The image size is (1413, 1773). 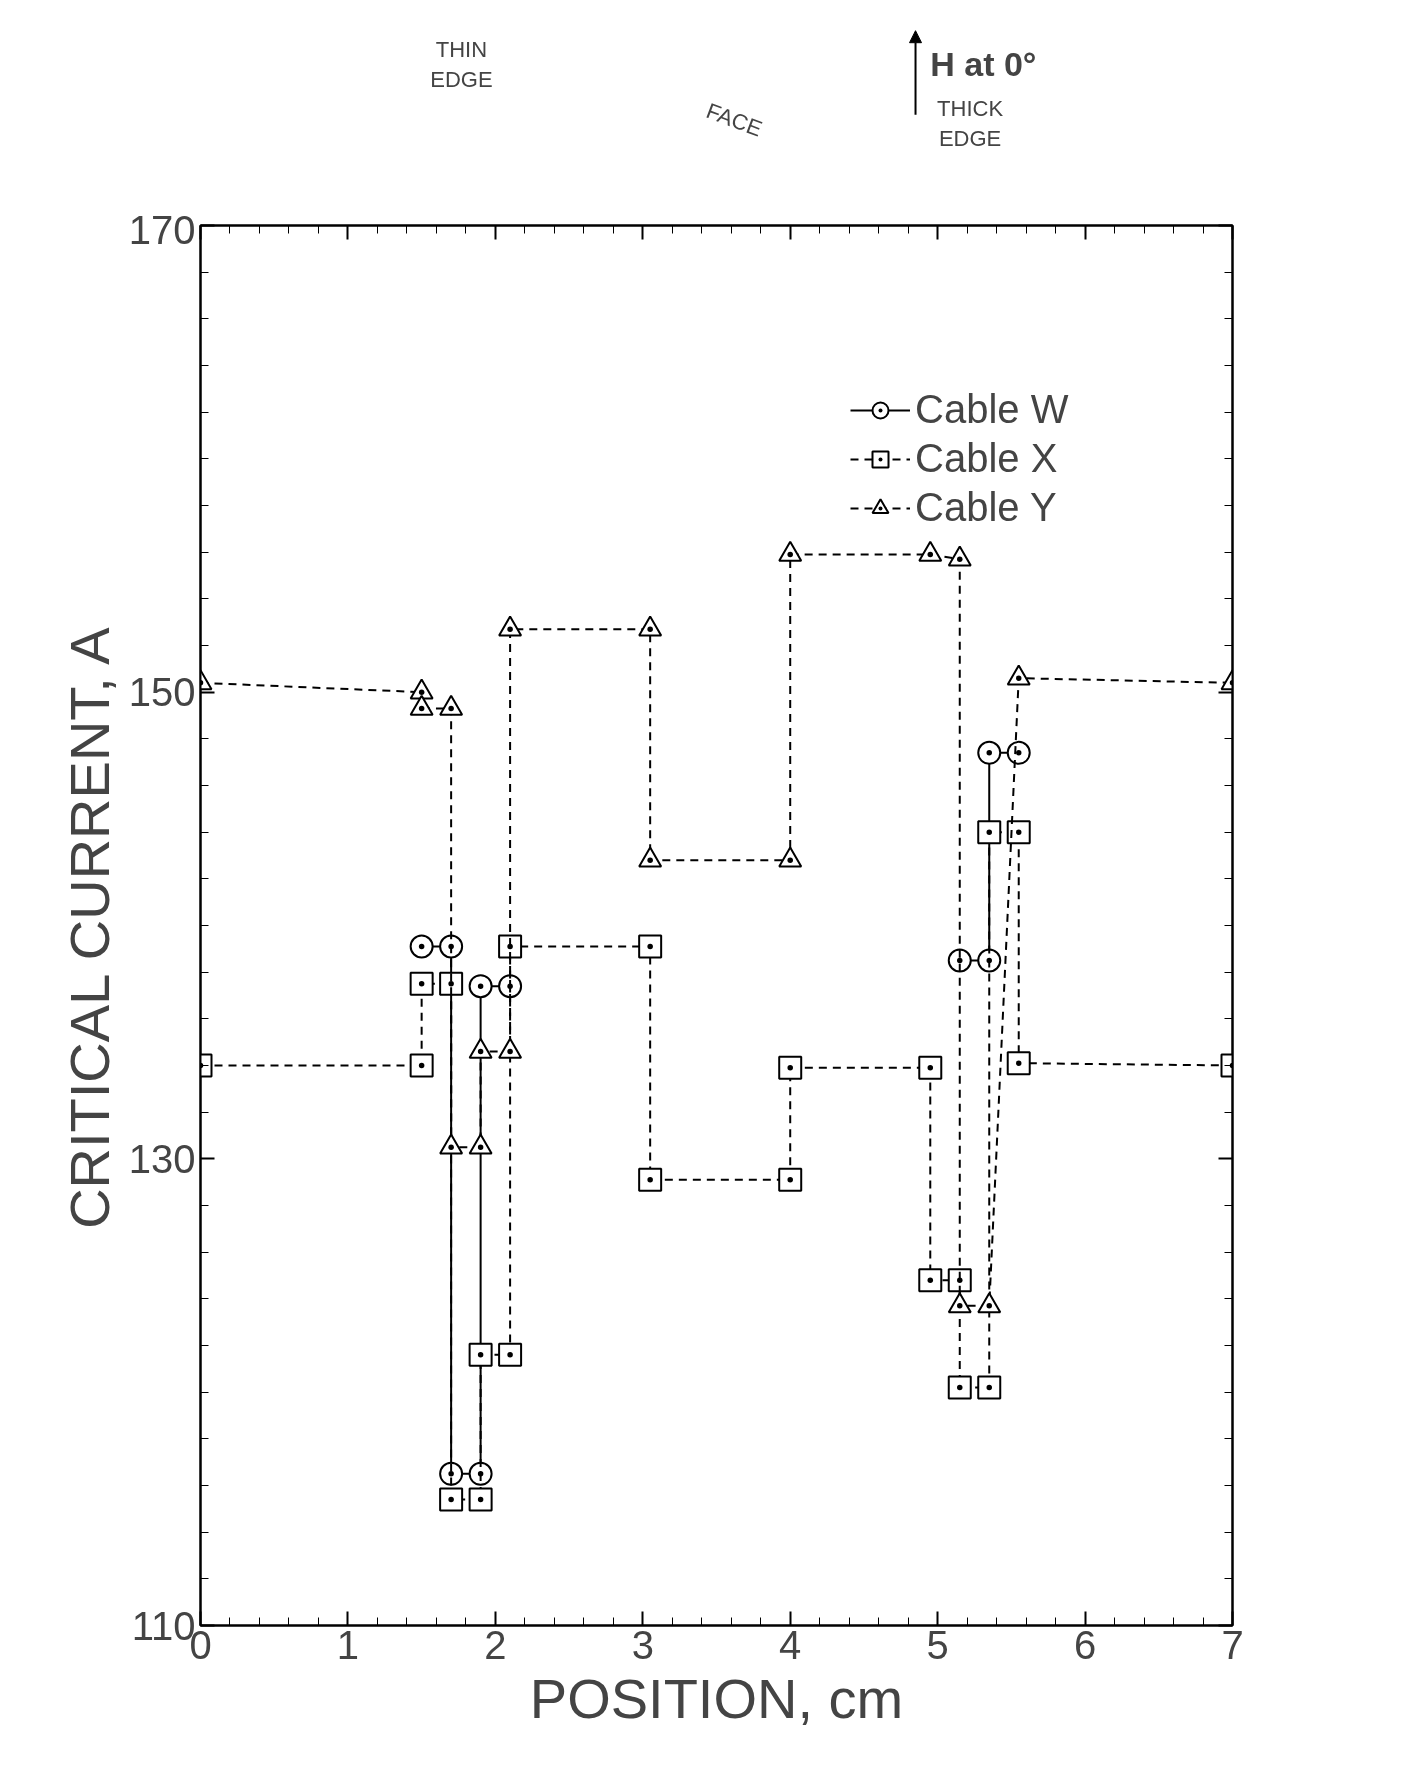 I want to click on x-tick-label: 5, so click(x=937, y=1644).